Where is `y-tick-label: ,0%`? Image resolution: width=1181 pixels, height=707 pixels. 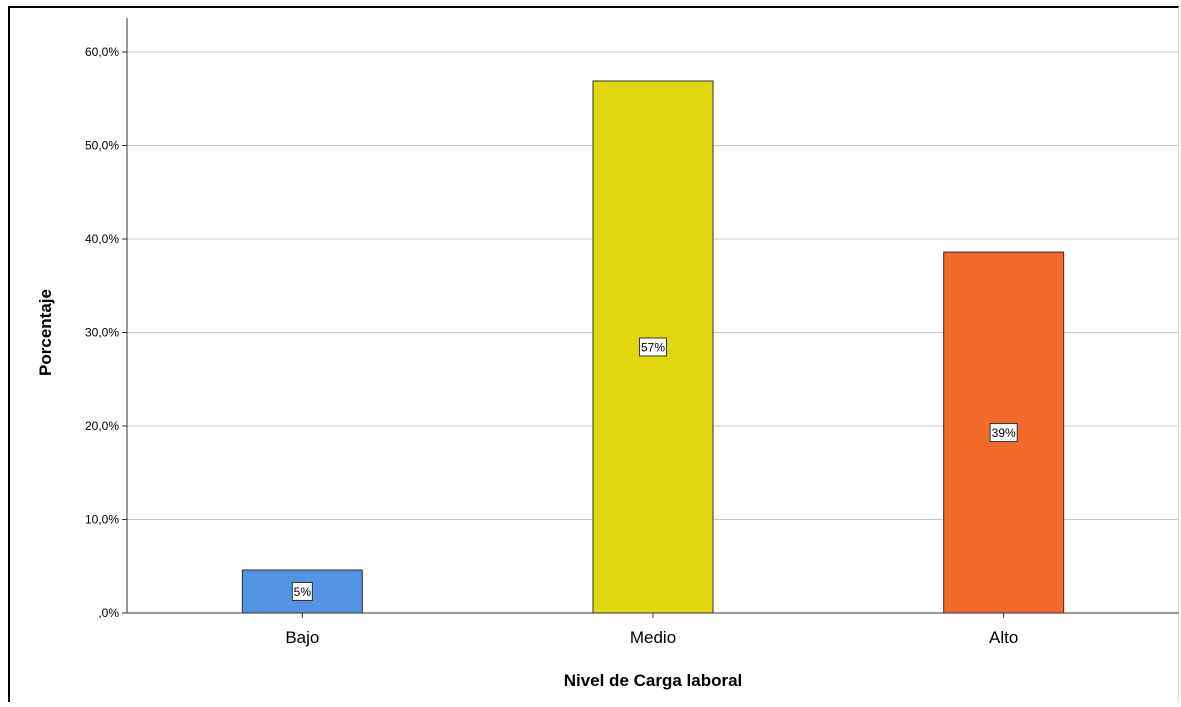 y-tick-label: ,0% is located at coordinates (108, 613).